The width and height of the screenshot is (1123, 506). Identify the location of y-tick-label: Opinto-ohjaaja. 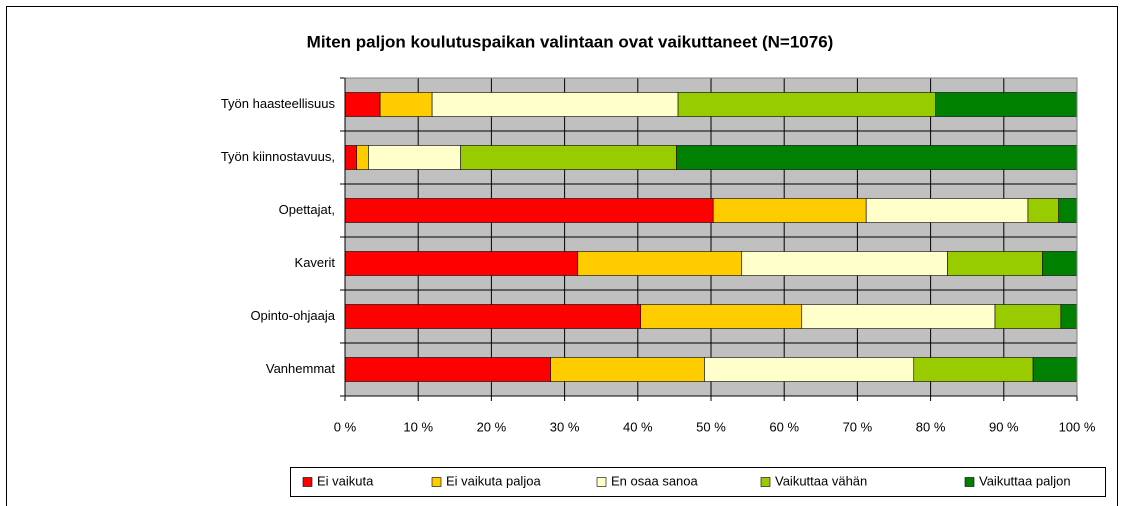
(292, 315).